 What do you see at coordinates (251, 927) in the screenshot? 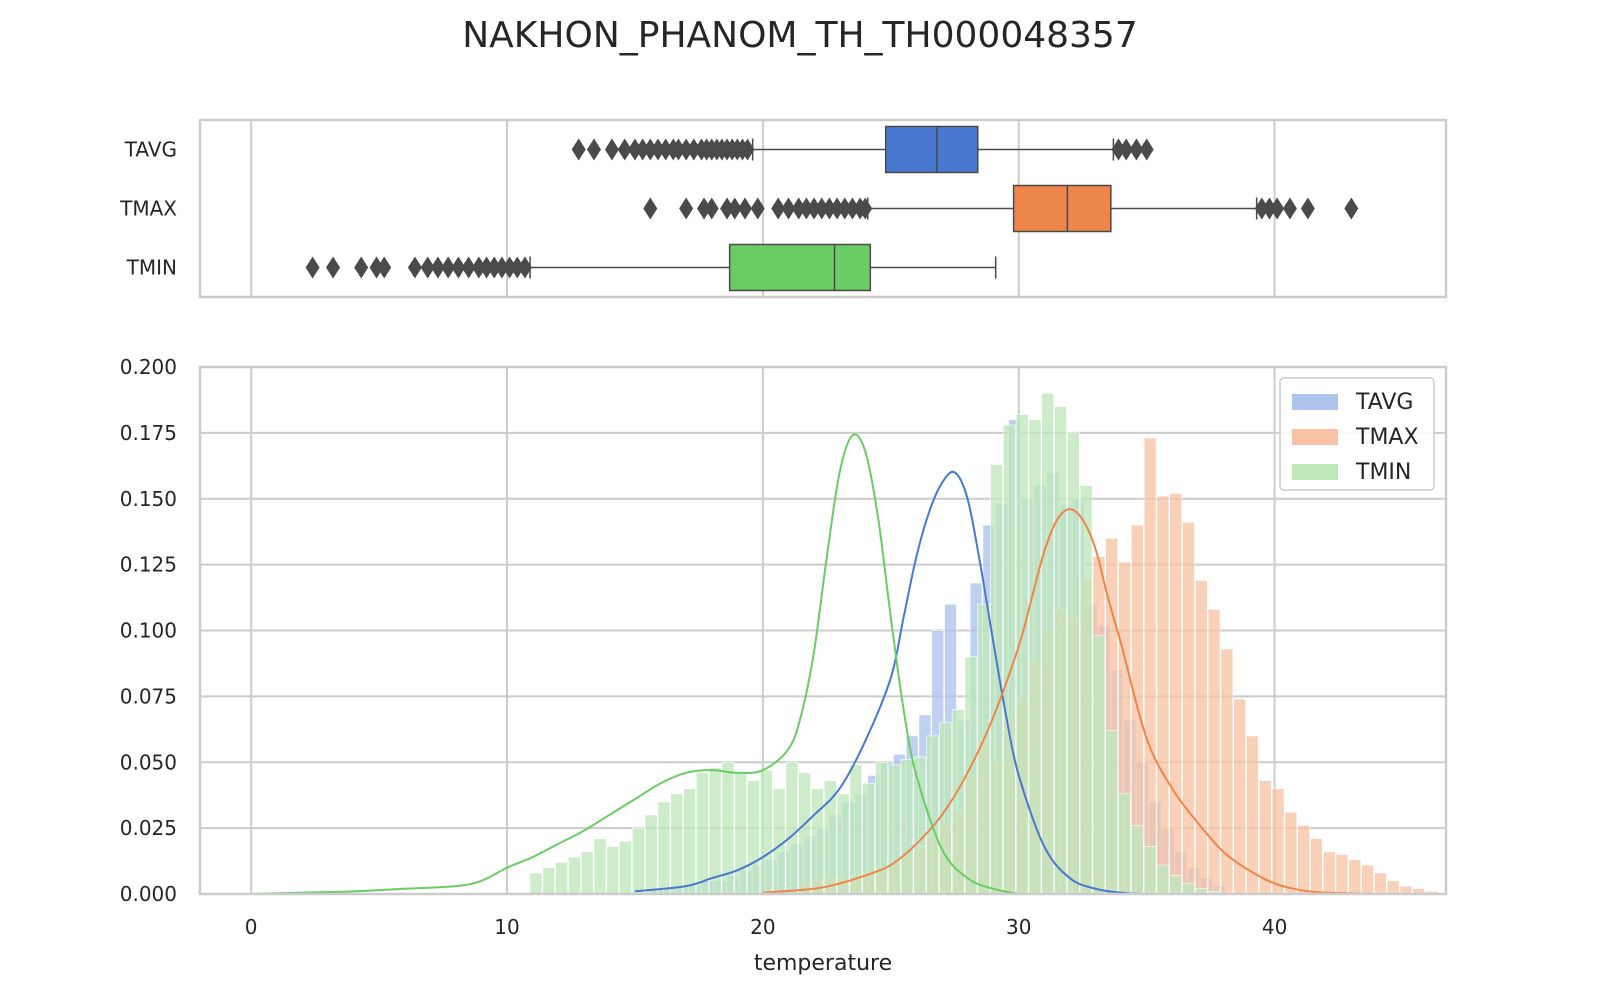
I see `x-tick-label-0: 0` at bounding box center [251, 927].